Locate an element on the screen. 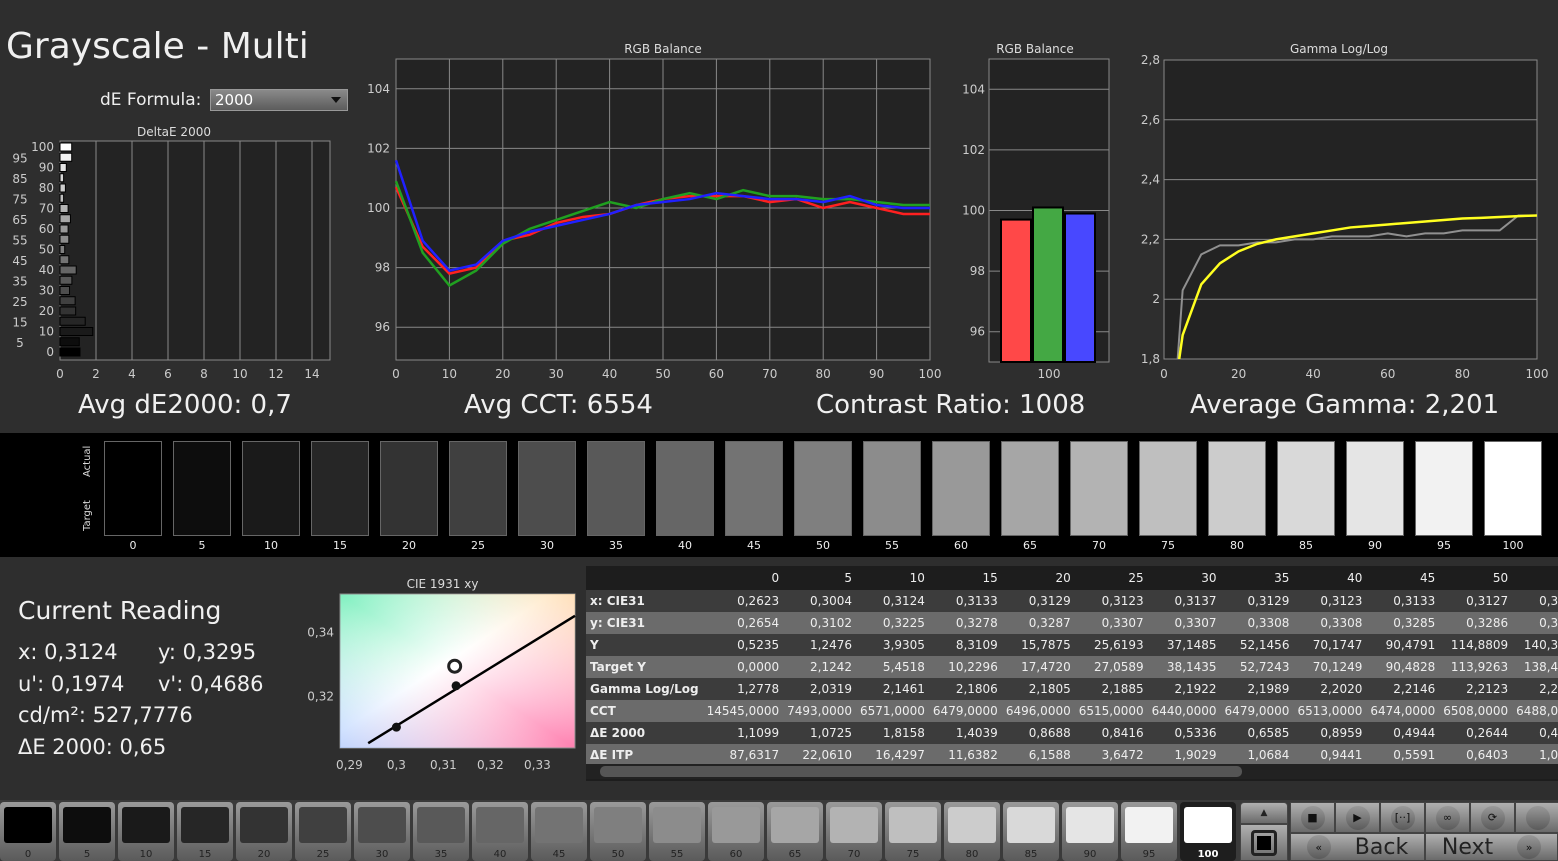  play-button: ▶ is located at coordinates (1357, 817).